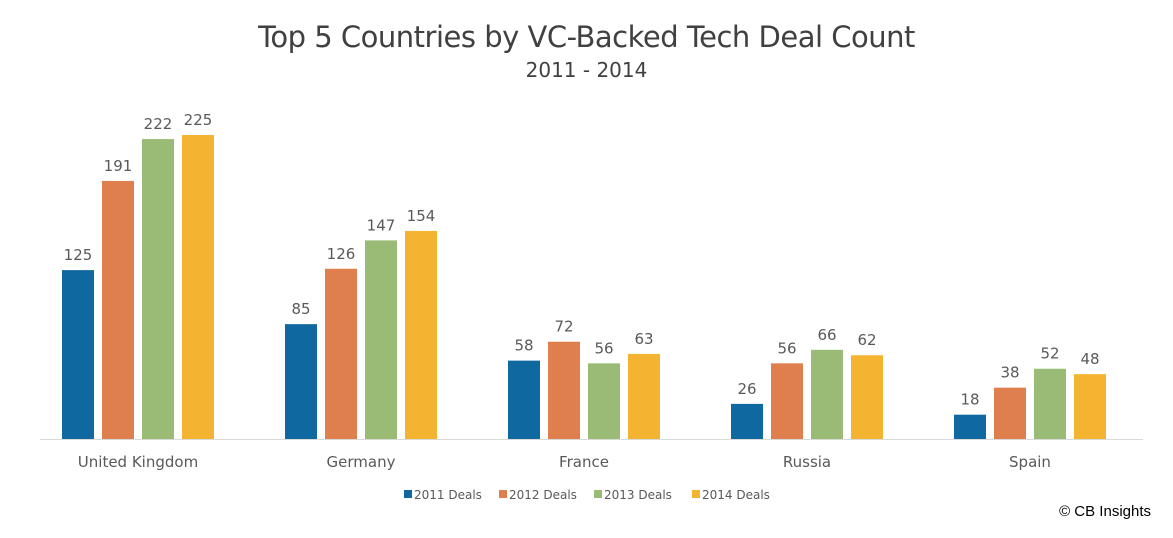  Describe the element at coordinates (736, 495) in the screenshot. I see `legend-label: 2014 Deals` at that location.